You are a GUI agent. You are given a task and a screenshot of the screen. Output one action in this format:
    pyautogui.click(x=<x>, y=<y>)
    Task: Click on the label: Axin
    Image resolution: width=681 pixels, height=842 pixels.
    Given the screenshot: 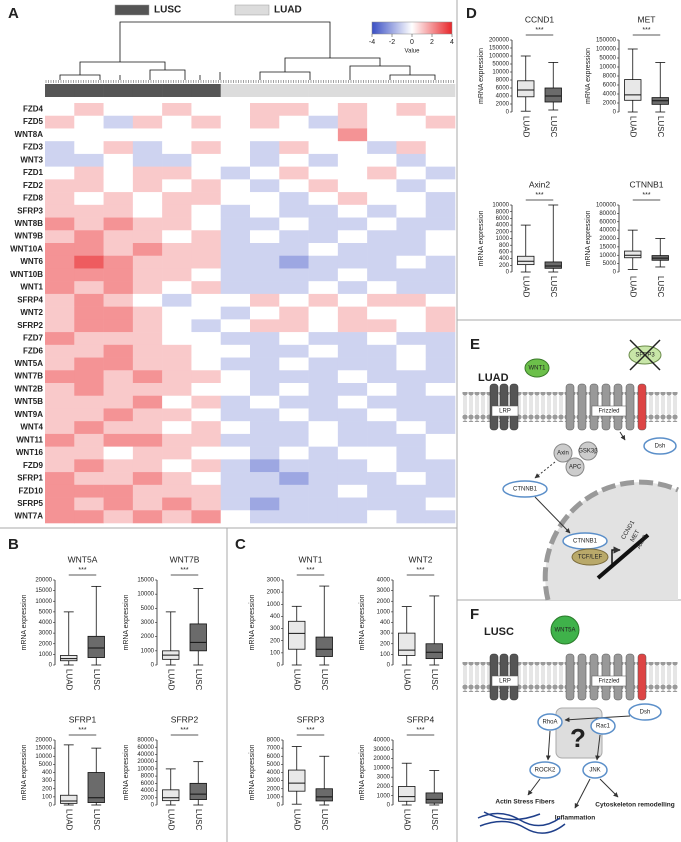 What is the action you would take?
    pyautogui.click(x=563, y=454)
    